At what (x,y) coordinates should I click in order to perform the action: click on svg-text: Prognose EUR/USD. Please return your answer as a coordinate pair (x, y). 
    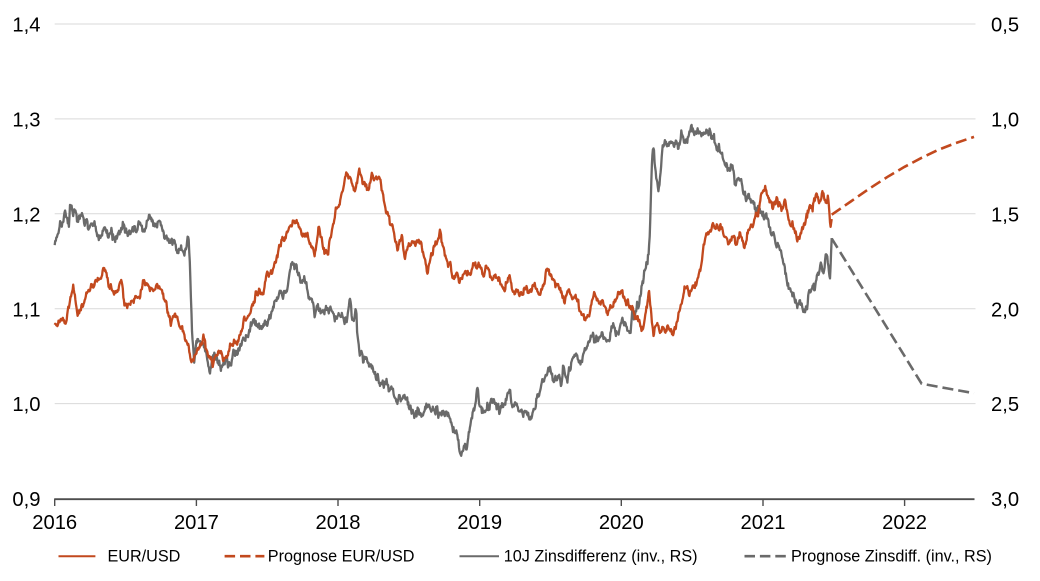
    Looking at the image, I should click on (341, 557).